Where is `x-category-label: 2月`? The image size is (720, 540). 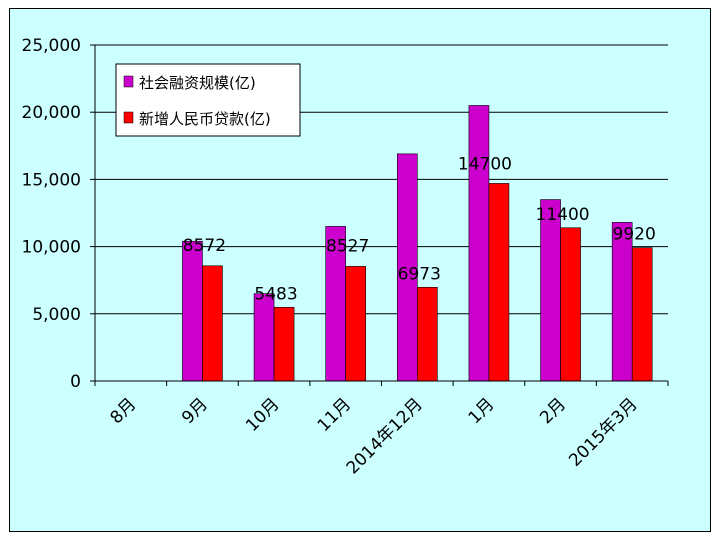 x-category-label: 2月 is located at coordinates (553, 411).